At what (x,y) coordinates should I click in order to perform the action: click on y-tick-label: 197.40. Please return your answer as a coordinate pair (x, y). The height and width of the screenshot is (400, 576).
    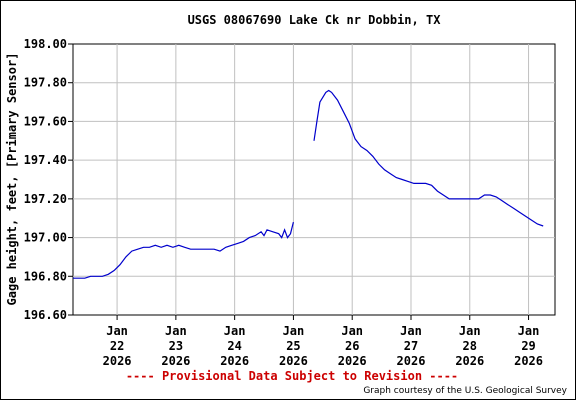
    Looking at the image, I should click on (45, 160).